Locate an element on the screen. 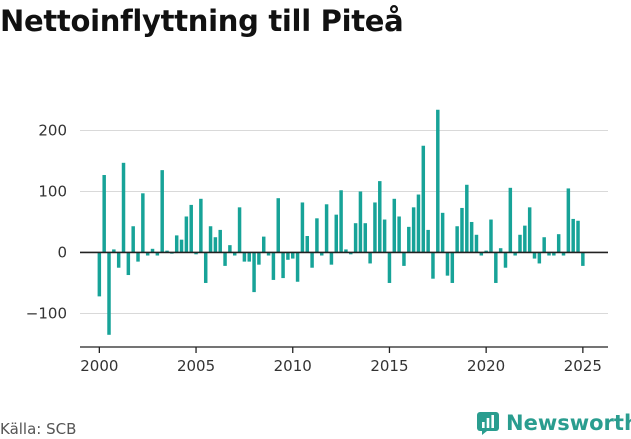  y-tick-label: 0 is located at coordinates (62, 252).